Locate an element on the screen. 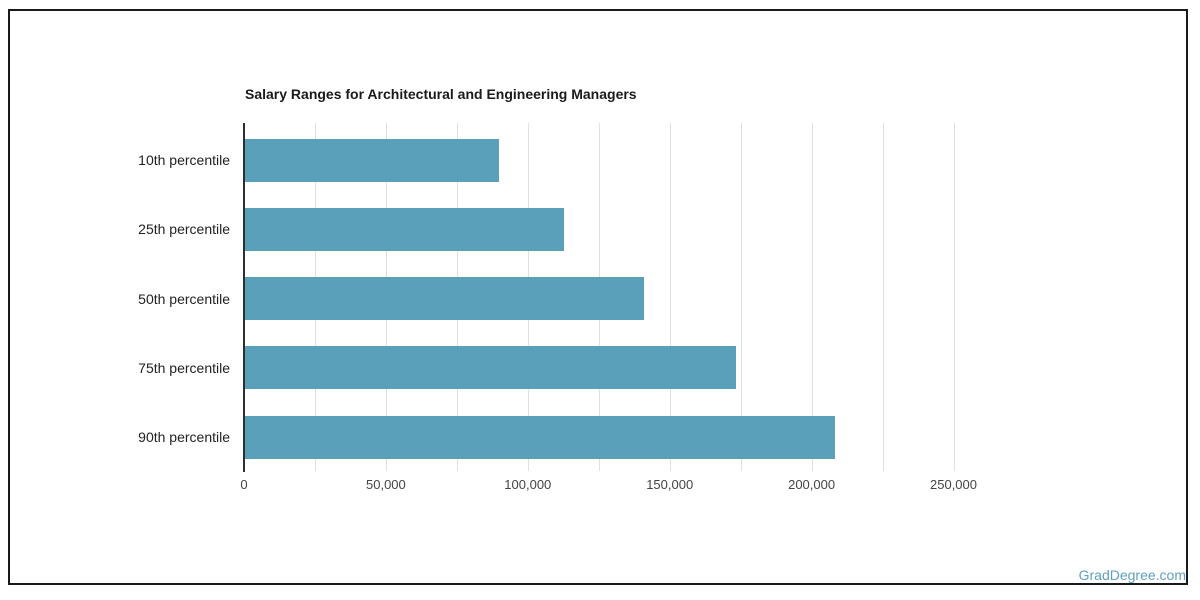 The width and height of the screenshot is (1200, 600). y-axis-line is located at coordinates (244, 297).